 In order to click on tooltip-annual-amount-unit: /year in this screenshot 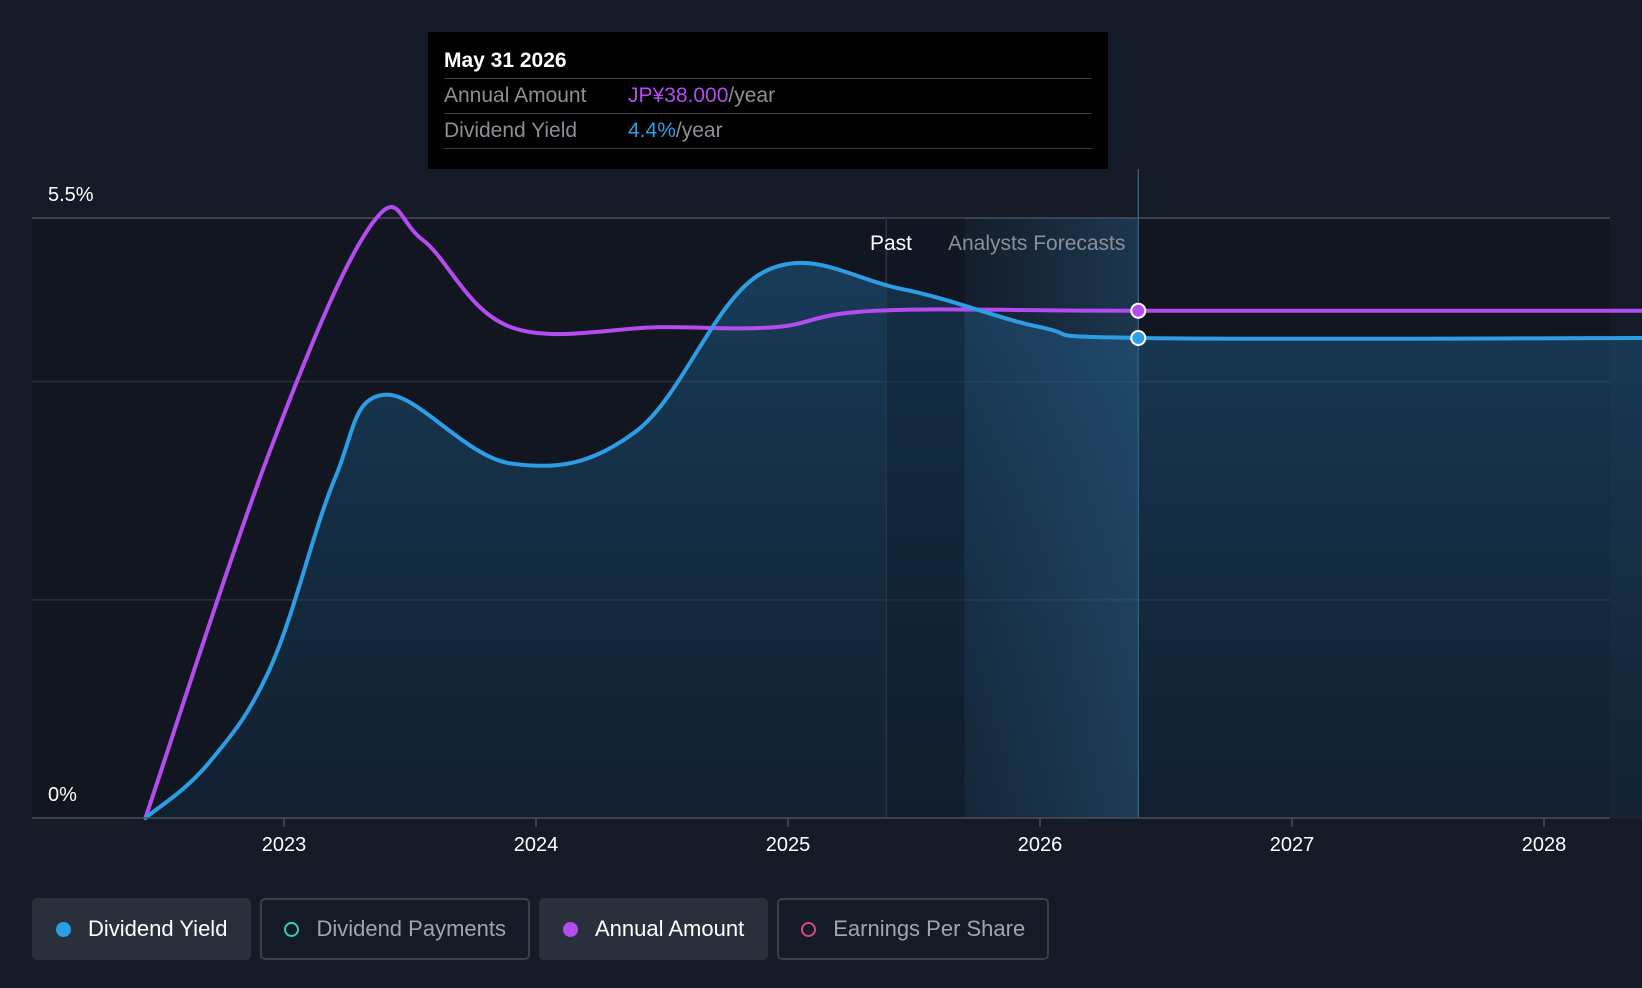, I will do `click(752, 95)`.